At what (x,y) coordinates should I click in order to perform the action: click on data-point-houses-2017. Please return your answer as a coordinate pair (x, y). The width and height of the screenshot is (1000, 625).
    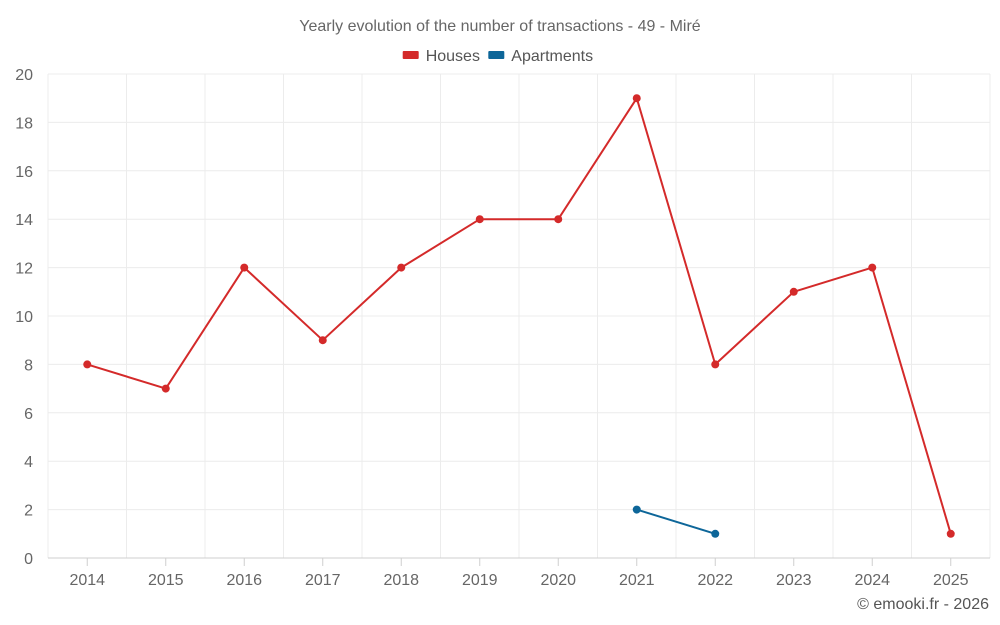
    Looking at the image, I should click on (322, 340).